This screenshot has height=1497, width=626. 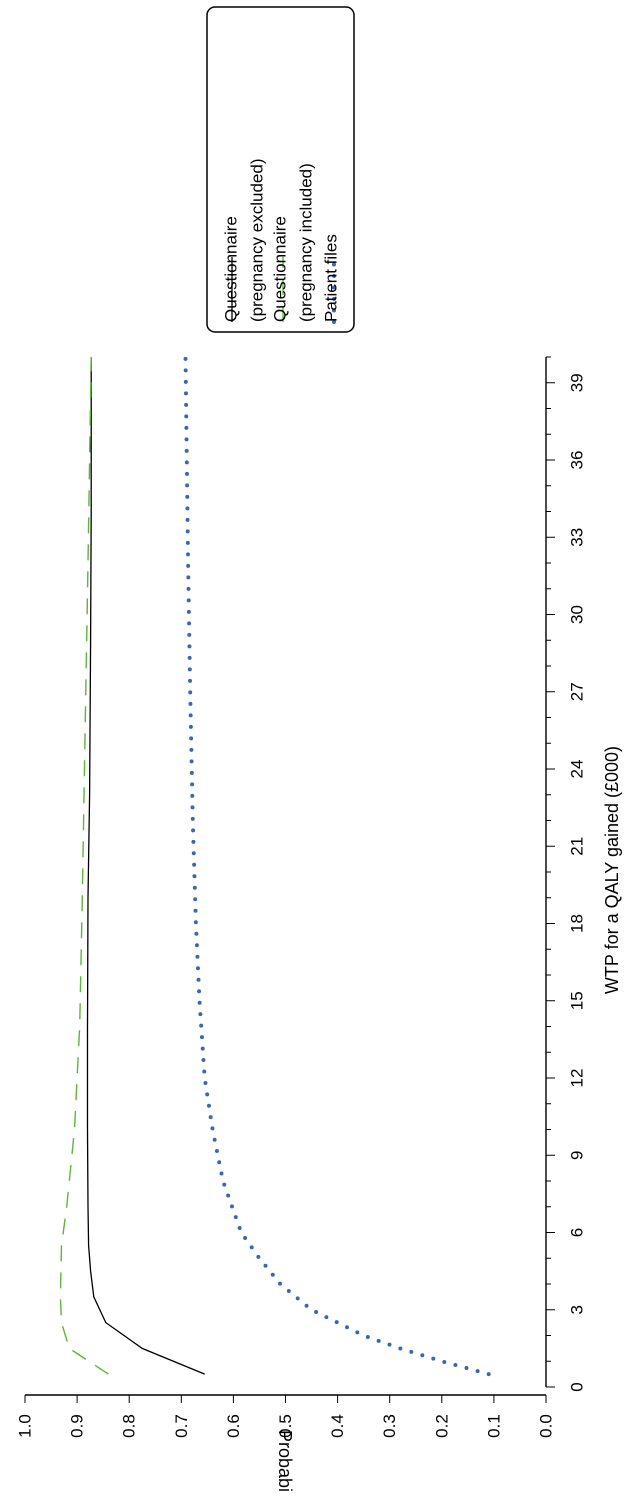 What do you see at coordinates (257, 240) in the screenshot?
I see `legend-label-1: (pregnancy excluded)` at bounding box center [257, 240].